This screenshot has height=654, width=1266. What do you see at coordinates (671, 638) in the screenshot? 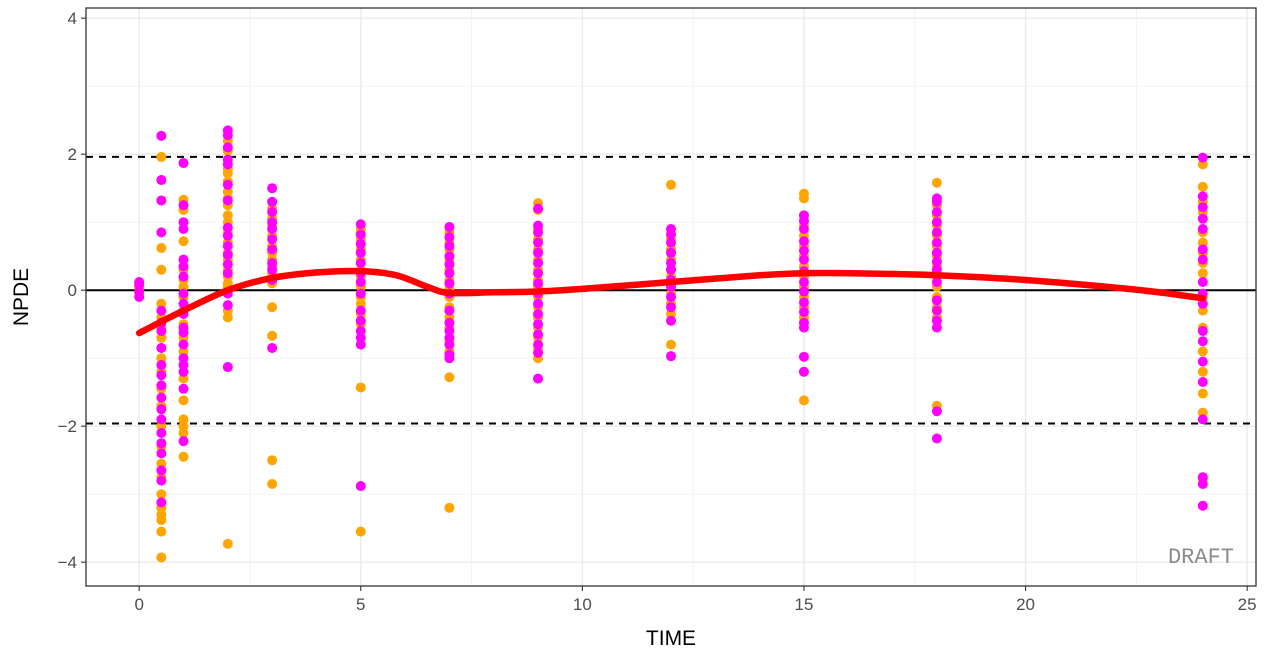
I see `x-axis-title: TIME` at bounding box center [671, 638].